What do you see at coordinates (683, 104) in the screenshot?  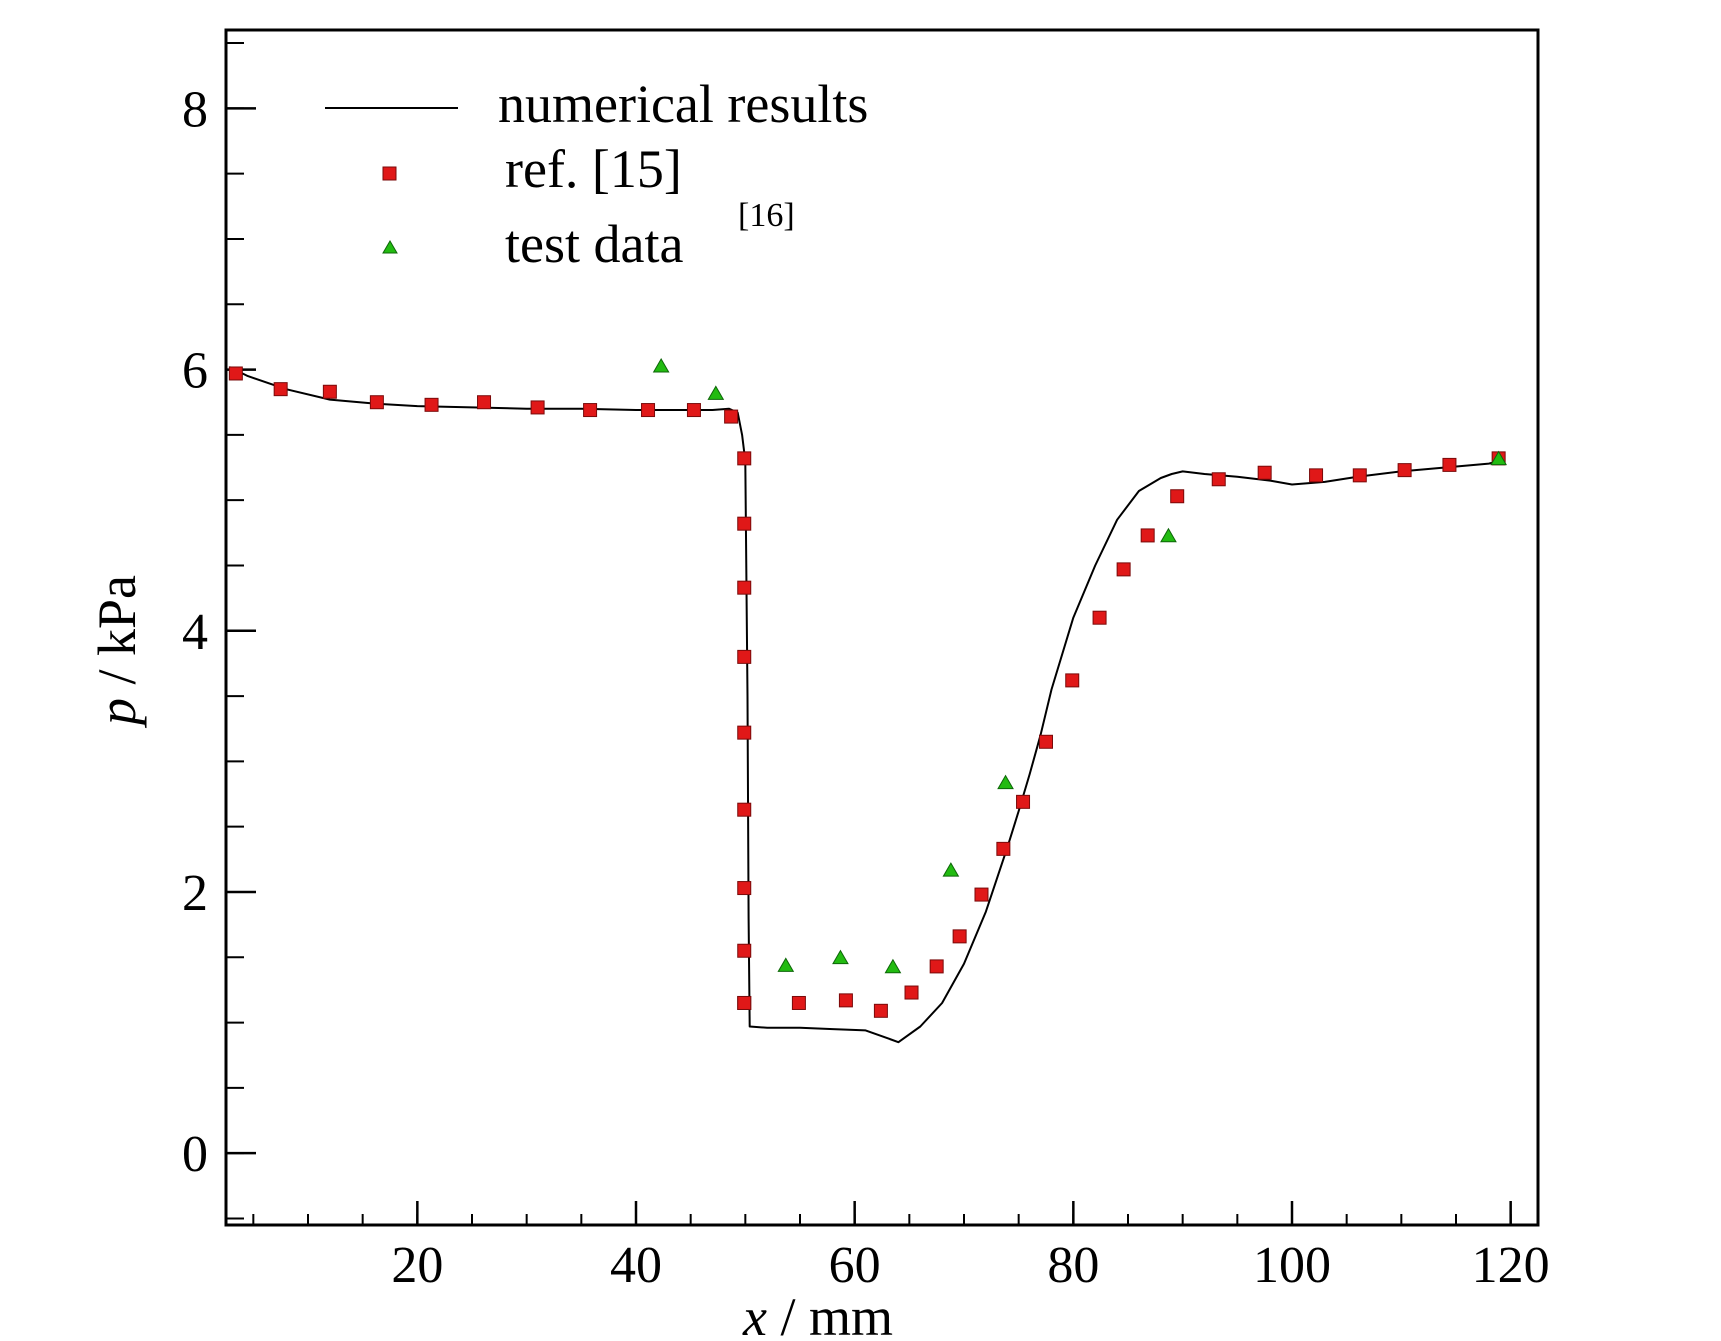 I see `legend-label-numerical-results: numerical results` at bounding box center [683, 104].